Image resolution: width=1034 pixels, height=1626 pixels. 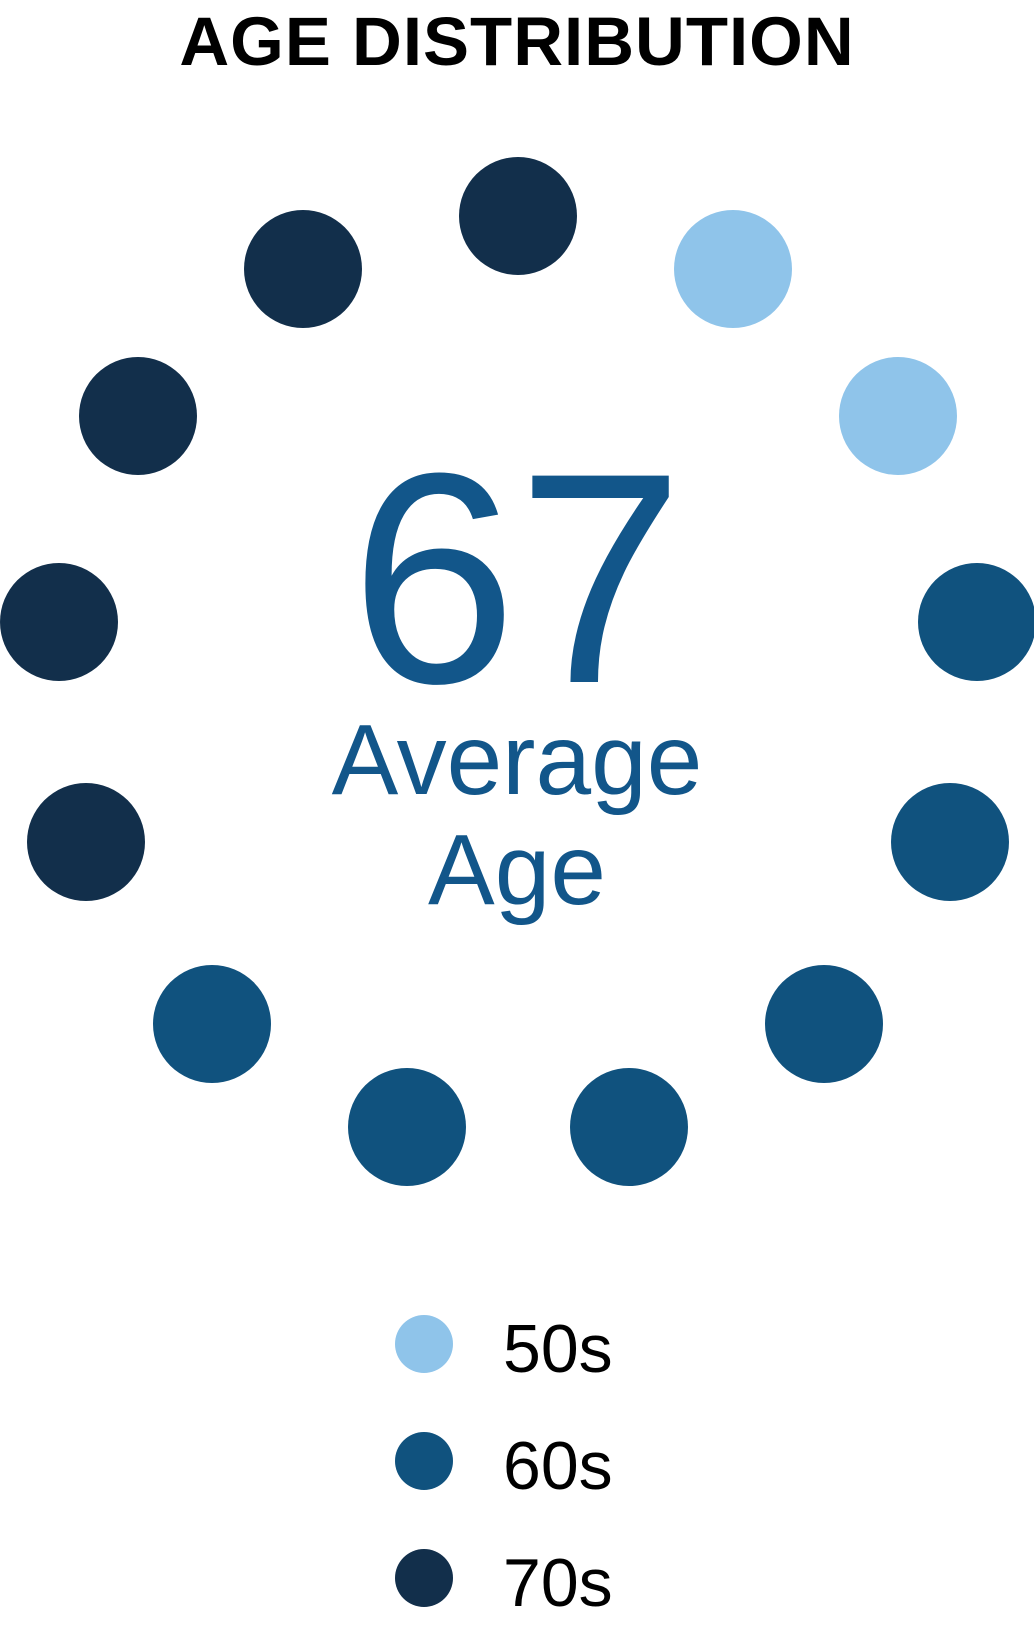 I want to click on legend-swatch-60s-icon, so click(x=424, y=1461).